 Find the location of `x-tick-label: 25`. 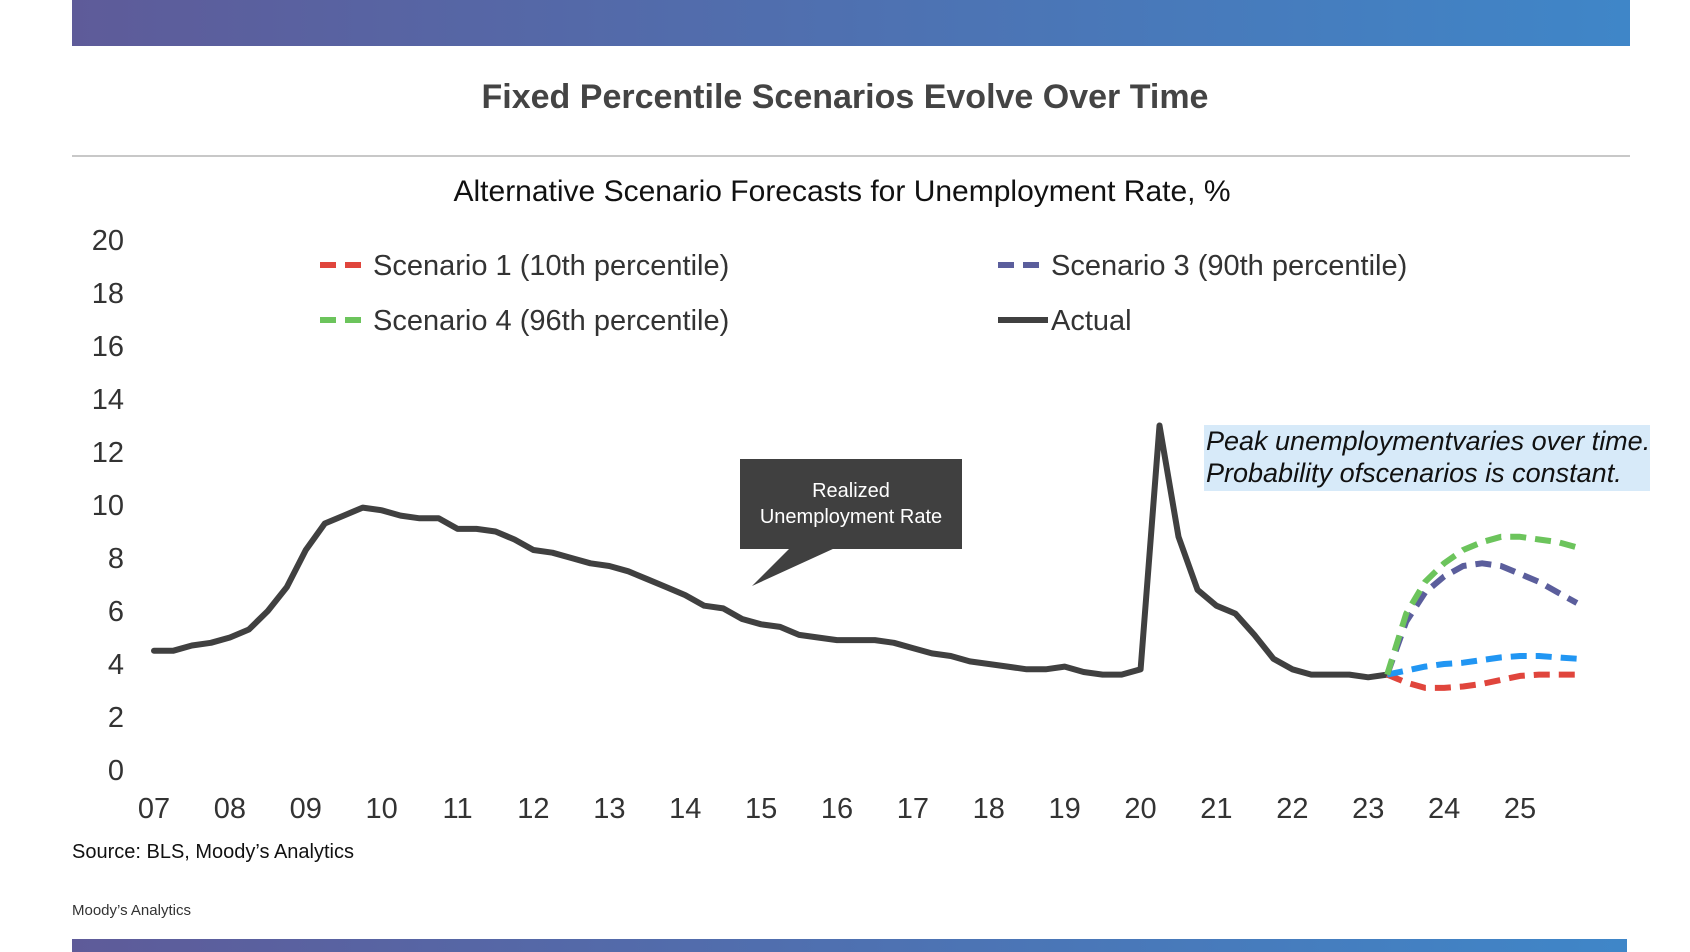

x-tick-label: 25 is located at coordinates (1520, 809).